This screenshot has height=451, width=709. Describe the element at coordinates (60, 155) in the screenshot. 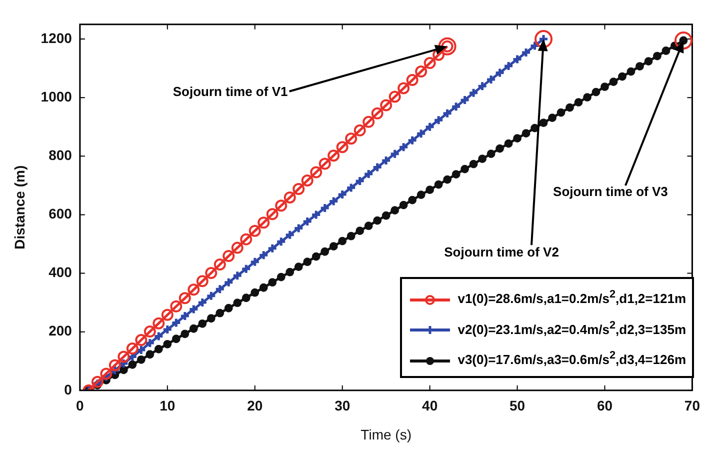

I see `y-tick-label: 800` at that location.